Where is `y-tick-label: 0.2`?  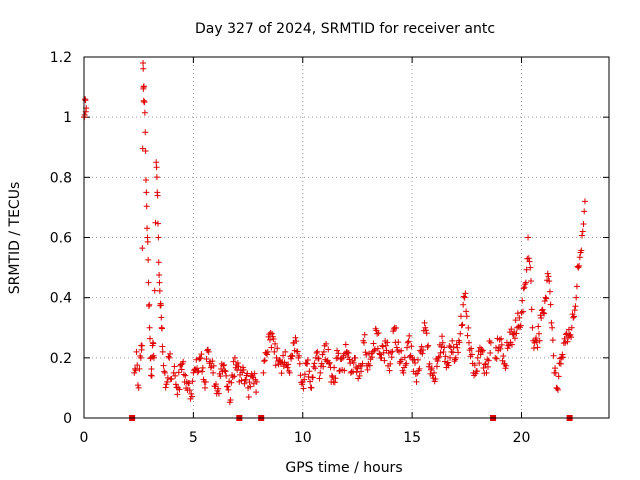
y-tick-label: 0.2 is located at coordinates (61, 359).